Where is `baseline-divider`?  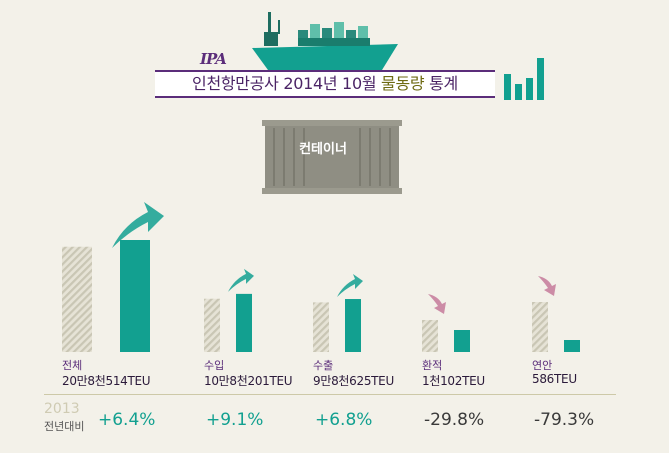
baseline-divider is located at coordinates (330, 394).